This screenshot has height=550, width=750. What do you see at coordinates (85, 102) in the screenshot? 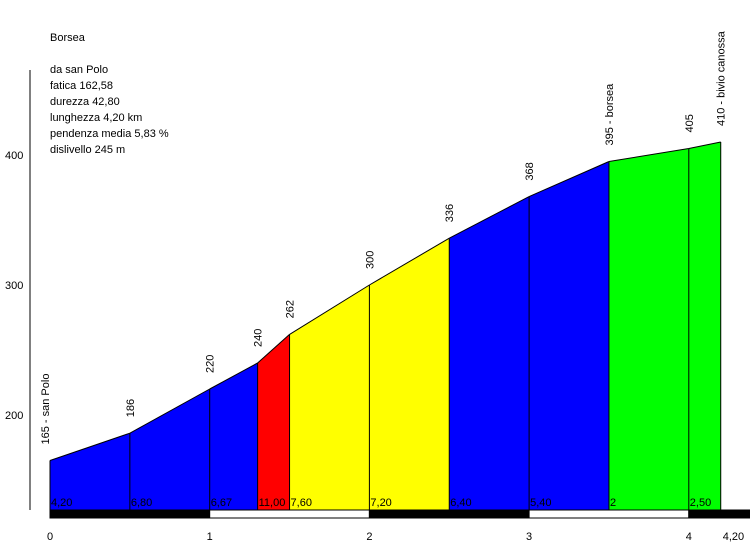
I see `info-durezza: durezza 42,80` at bounding box center [85, 102].